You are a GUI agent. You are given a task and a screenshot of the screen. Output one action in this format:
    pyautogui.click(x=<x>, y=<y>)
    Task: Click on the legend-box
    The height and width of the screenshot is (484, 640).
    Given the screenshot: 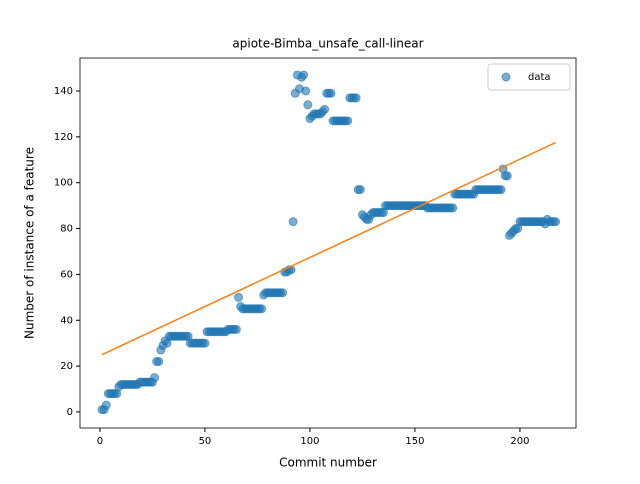 What is the action you would take?
    pyautogui.click(x=529, y=77)
    